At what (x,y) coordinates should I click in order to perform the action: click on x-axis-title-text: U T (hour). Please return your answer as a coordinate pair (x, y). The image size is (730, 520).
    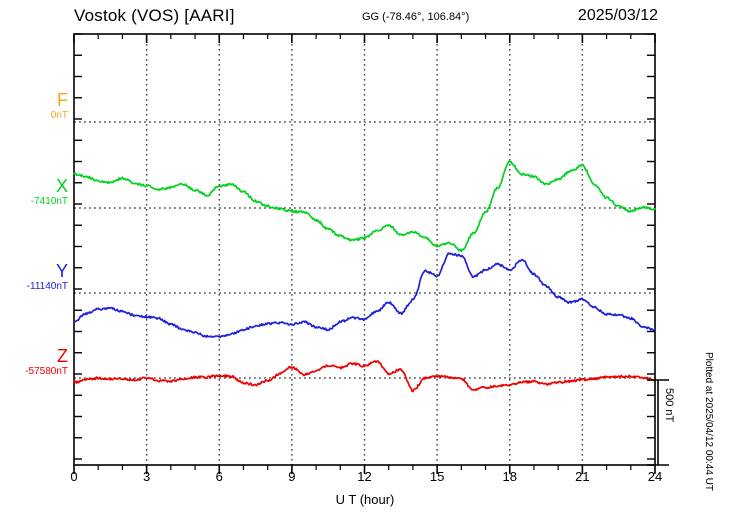
    Looking at the image, I should click on (365, 499).